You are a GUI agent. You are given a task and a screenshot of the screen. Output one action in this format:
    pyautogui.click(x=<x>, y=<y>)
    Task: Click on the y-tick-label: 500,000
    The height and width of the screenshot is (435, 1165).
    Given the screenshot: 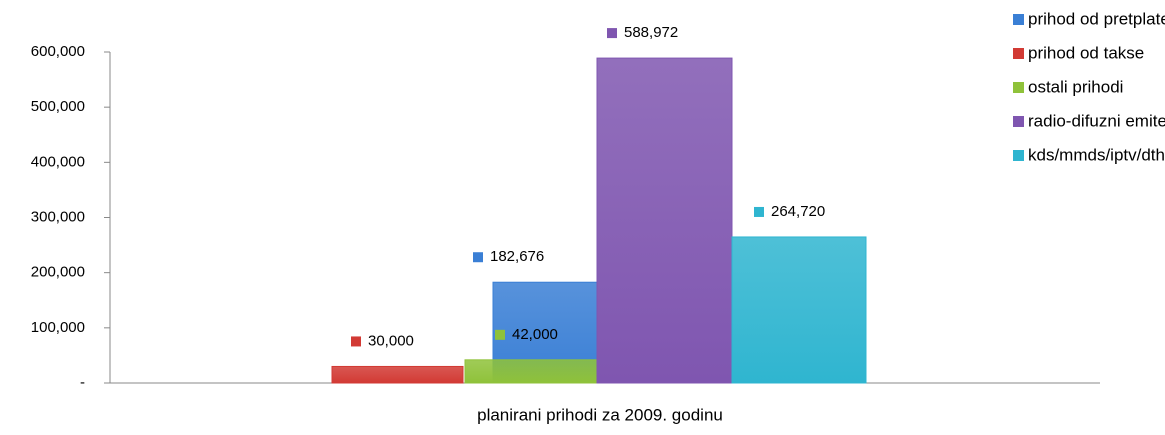 What is the action you would take?
    pyautogui.click(x=58, y=106)
    